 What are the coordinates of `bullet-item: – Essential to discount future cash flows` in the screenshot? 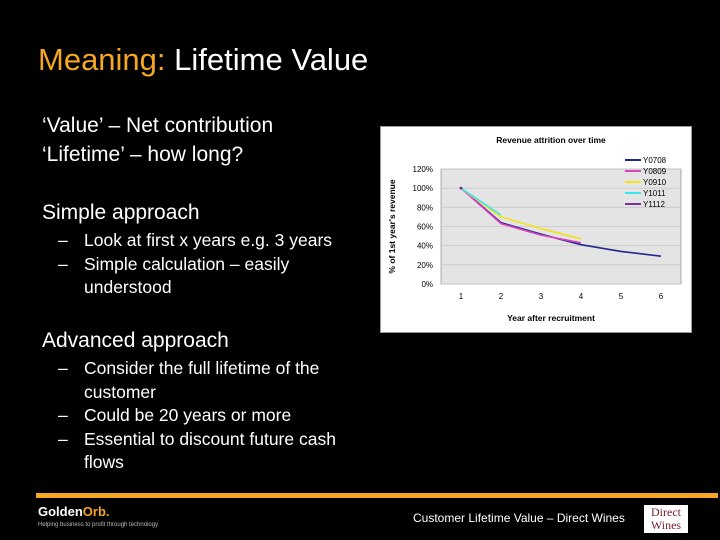 It's located at (199, 451).